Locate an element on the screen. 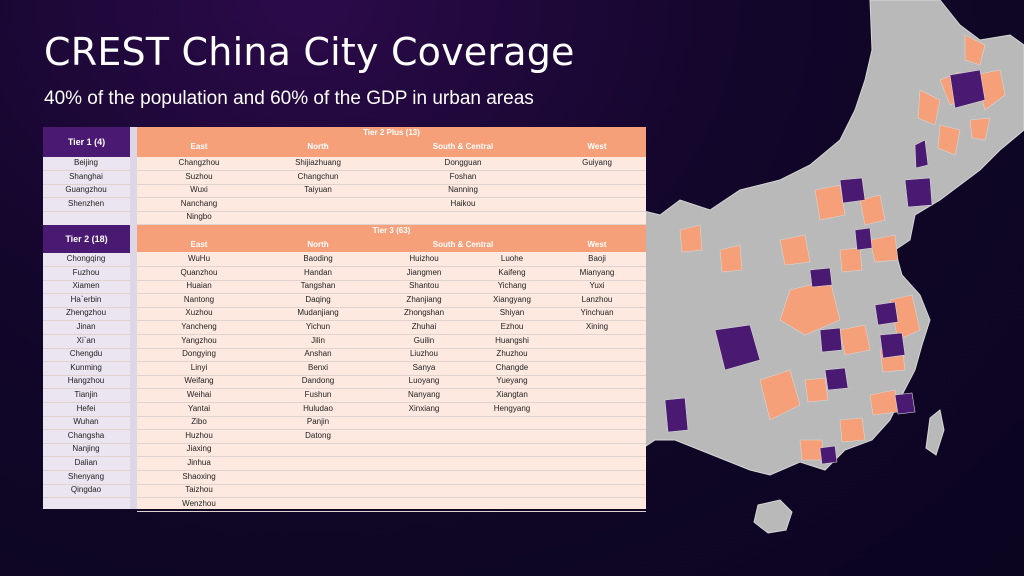 The image size is (1024, 576). tier2plus-col-east: East is located at coordinates (199, 146).